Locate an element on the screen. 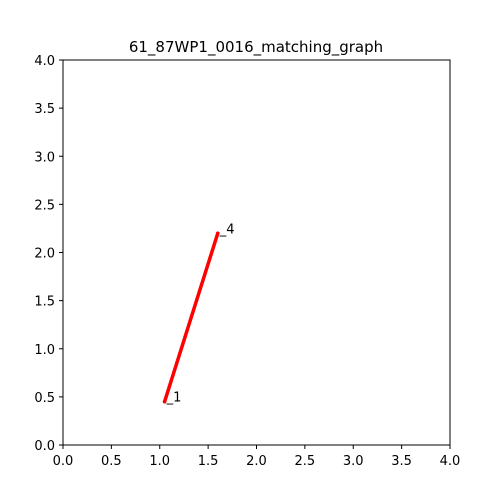 Image resolution: width=500 pixels, height=500 pixels. x-tick-label: 1.5 is located at coordinates (208, 461).